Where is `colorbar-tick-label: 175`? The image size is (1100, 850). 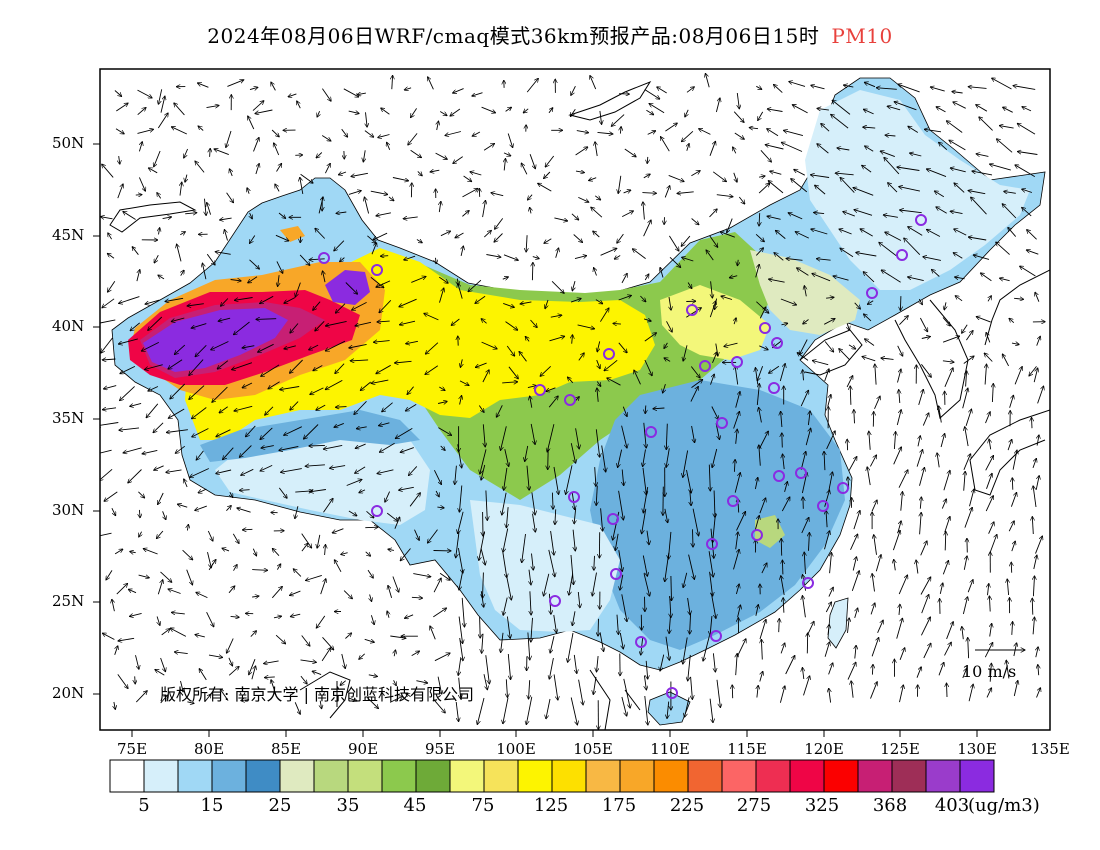 colorbar-tick-label: 175 is located at coordinates (619, 805).